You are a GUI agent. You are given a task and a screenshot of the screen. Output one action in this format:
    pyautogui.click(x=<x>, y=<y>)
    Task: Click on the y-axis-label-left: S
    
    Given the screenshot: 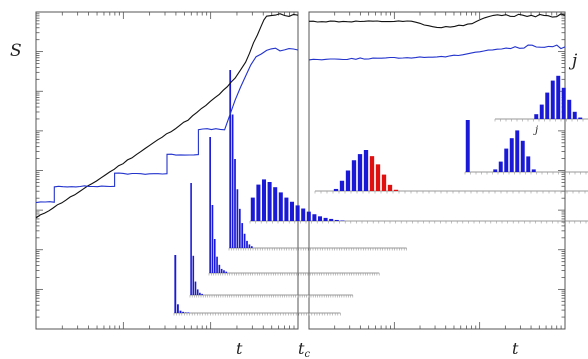 What is the action you would take?
    pyautogui.click(x=16, y=51)
    